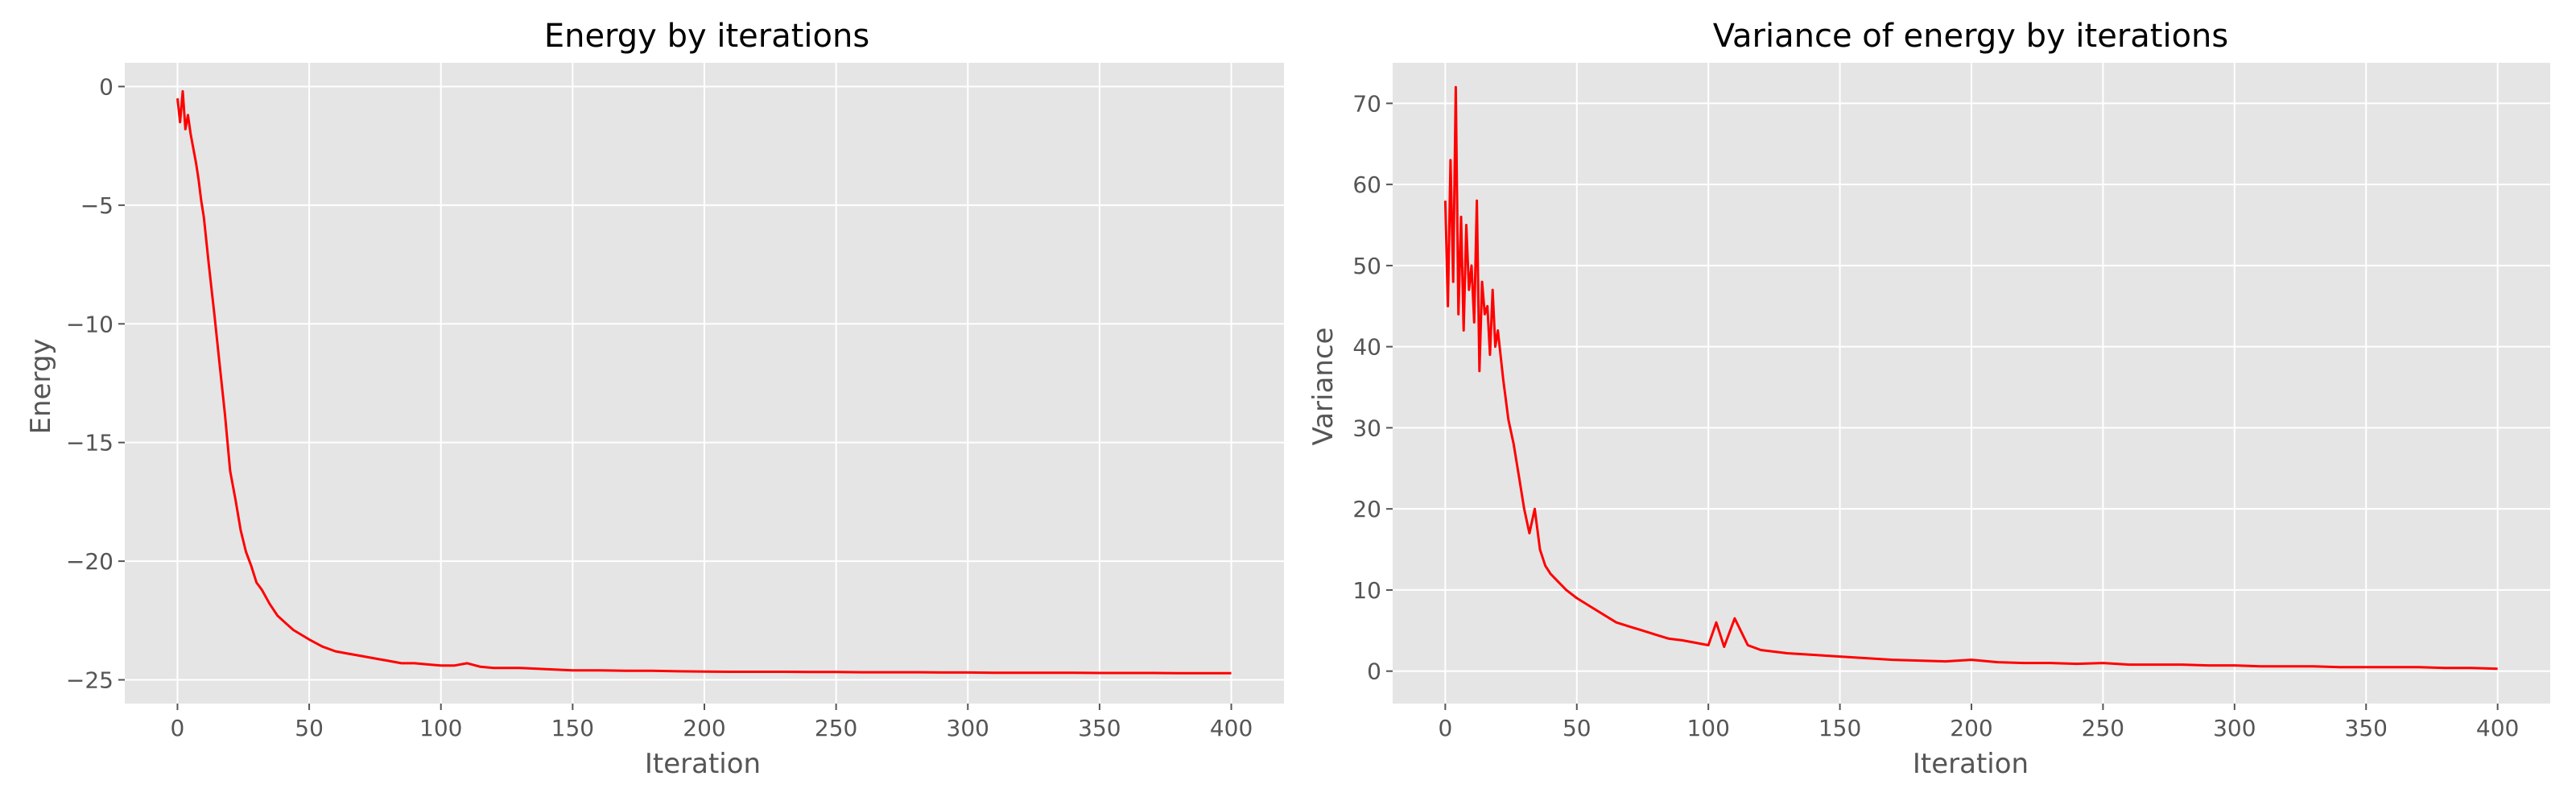  I want to click on y-tick-label: 50, so click(1366, 266).